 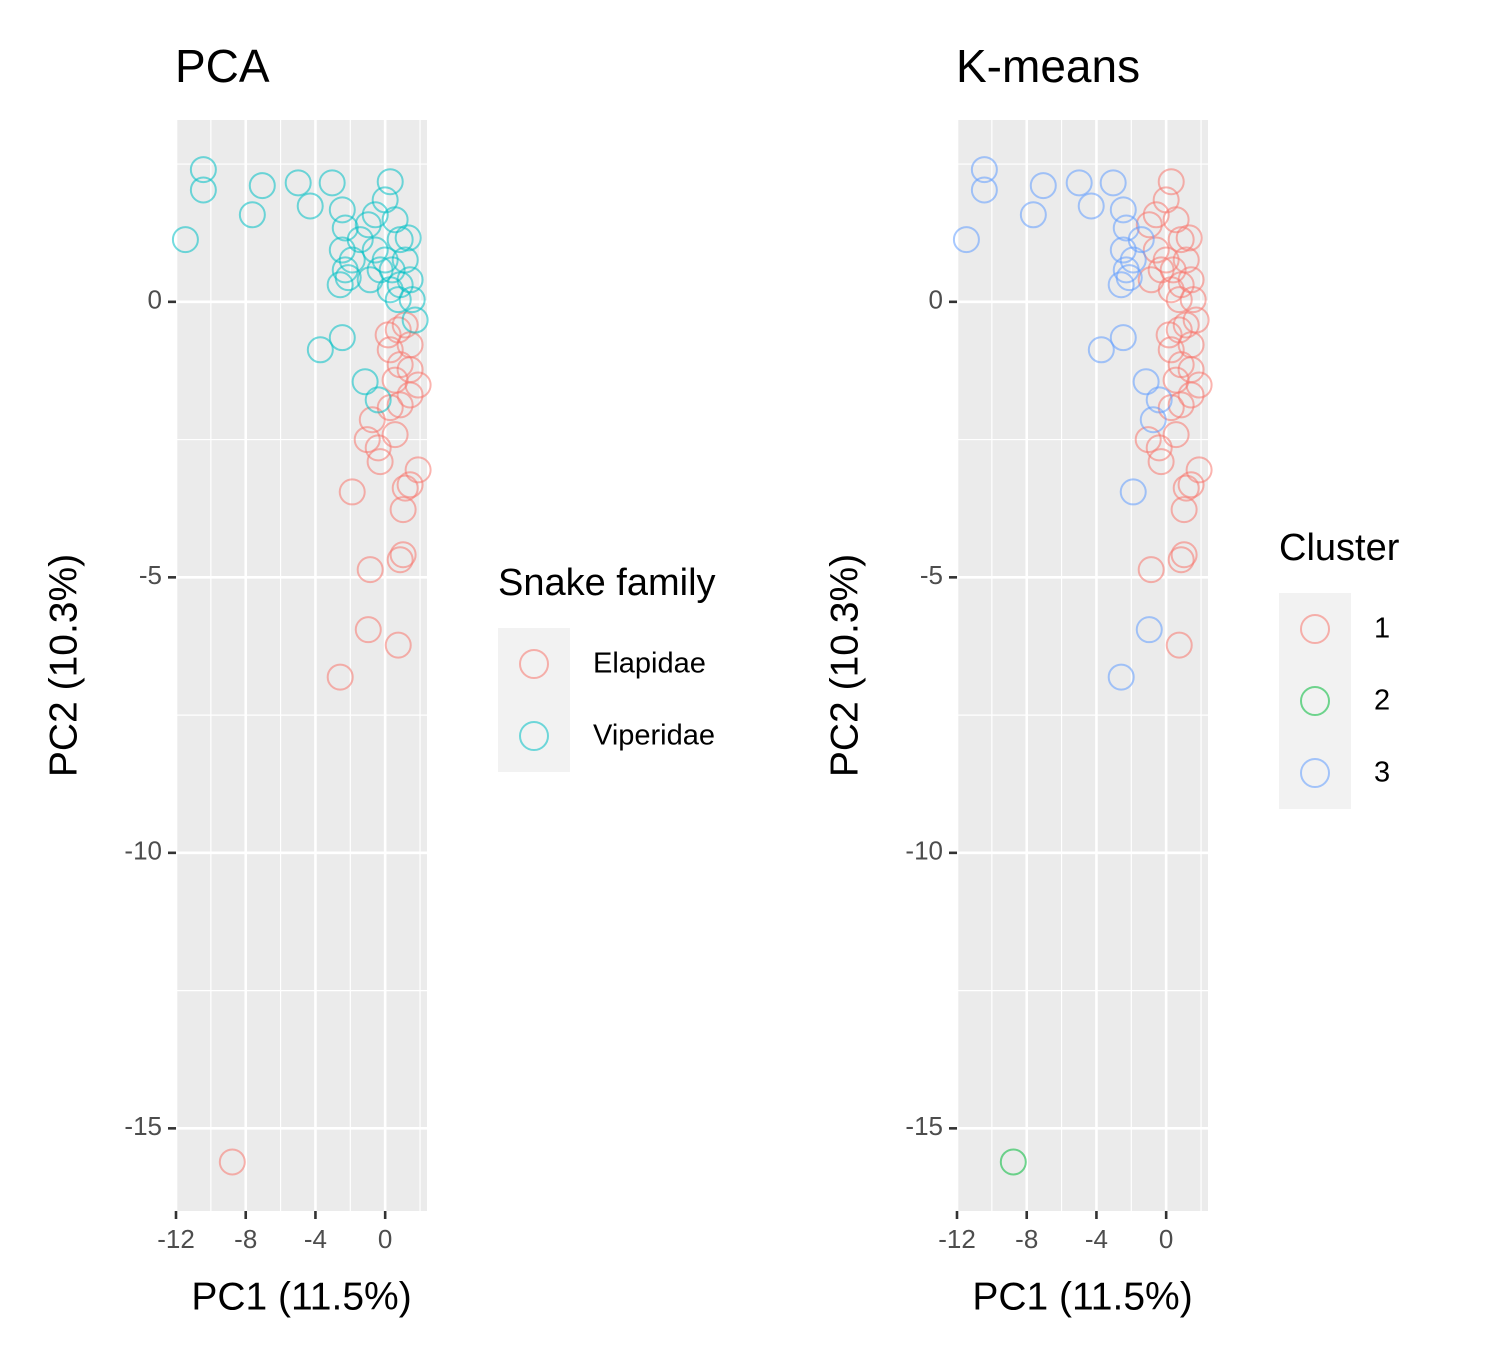 I want to click on legend-label: 1, so click(x=1382, y=629).